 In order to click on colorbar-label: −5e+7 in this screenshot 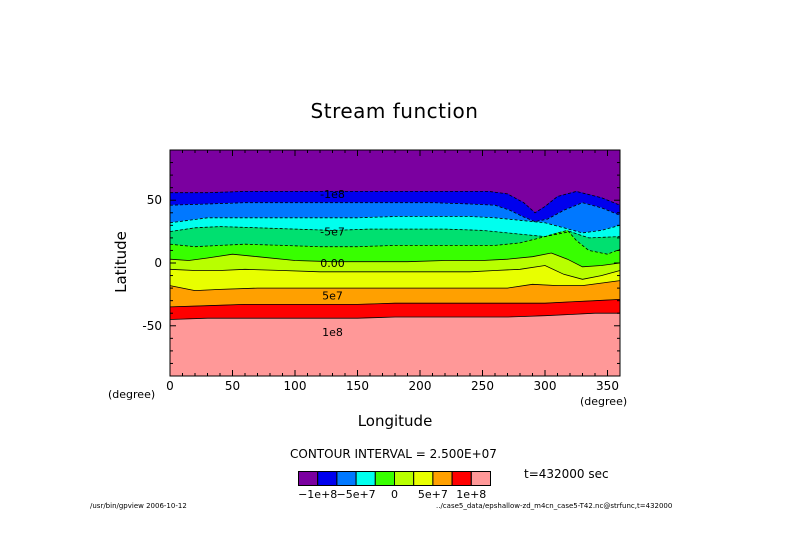, I will do `click(355, 494)`.